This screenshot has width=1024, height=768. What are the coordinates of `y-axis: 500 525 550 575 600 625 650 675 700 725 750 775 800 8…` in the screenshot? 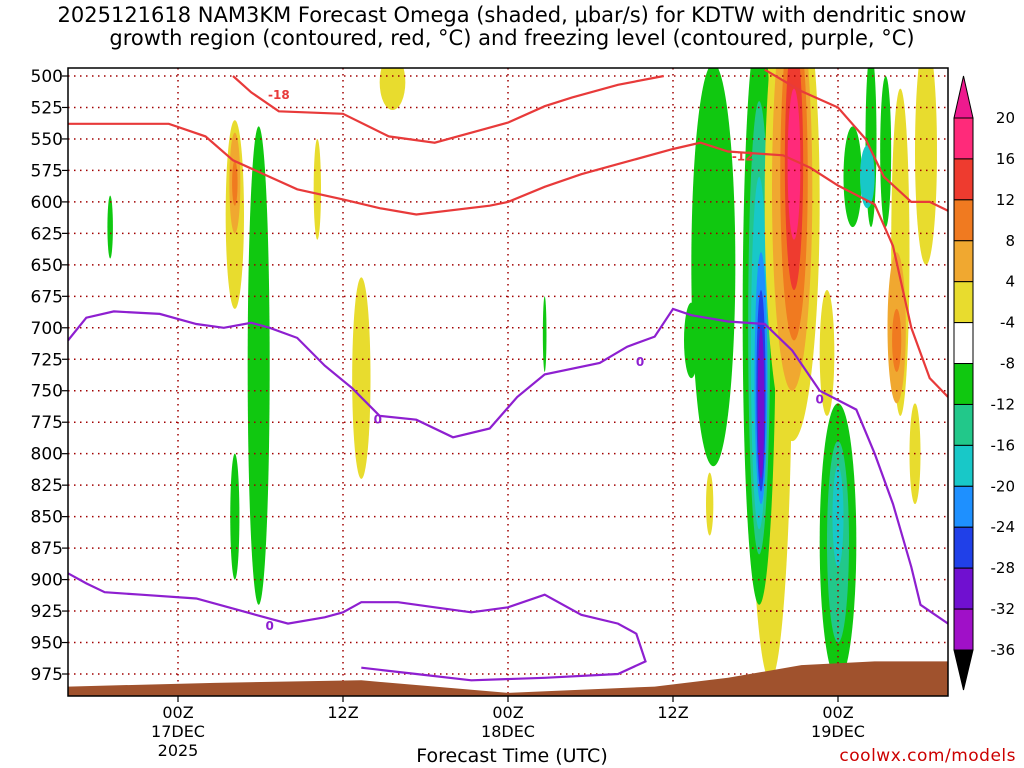 It's located at (49, 376).